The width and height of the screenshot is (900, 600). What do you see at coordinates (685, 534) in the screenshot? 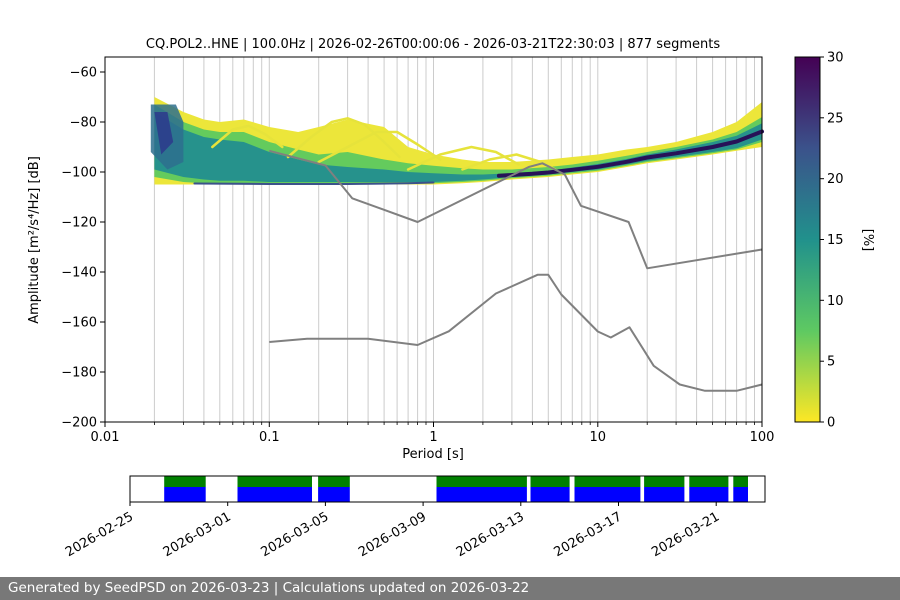
I see `timeline-tick-label: 2026-03-21` at bounding box center [685, 534].